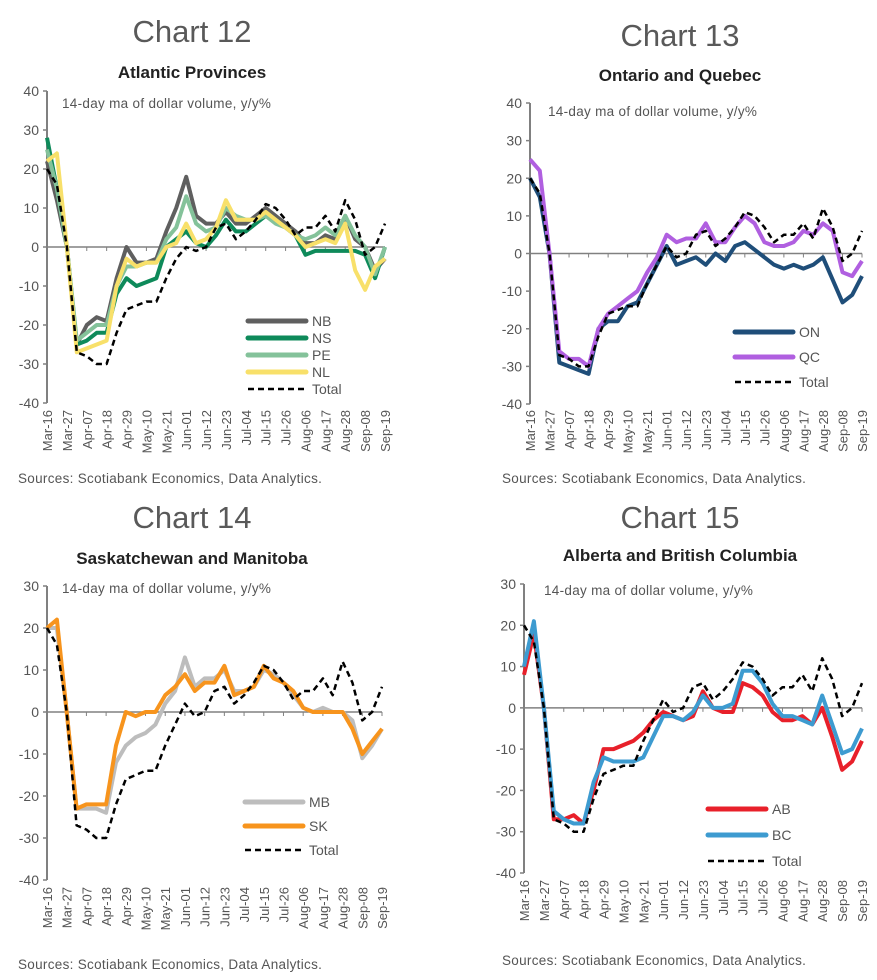 This screenshot has height=980, width=877. What do you see at coordinates (608, 429) in the screenshot?
I see `x-tick-label: Apr-29` at bounding box center [608, 429].